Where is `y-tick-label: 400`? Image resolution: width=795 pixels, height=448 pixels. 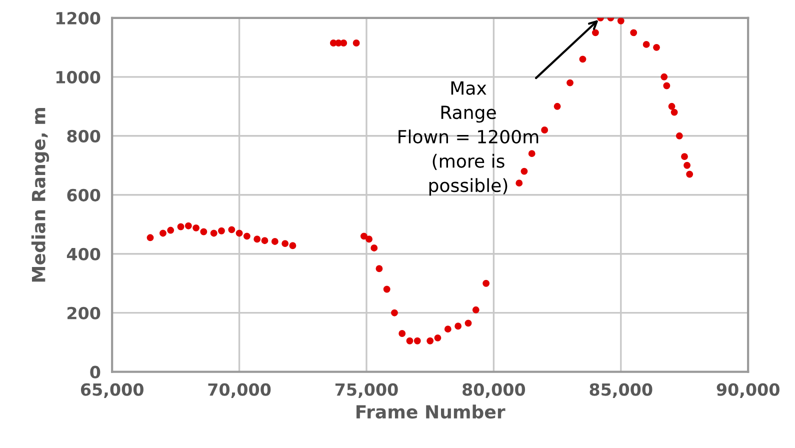 y-tick-label: 400 is located at coordinates (83, 254).